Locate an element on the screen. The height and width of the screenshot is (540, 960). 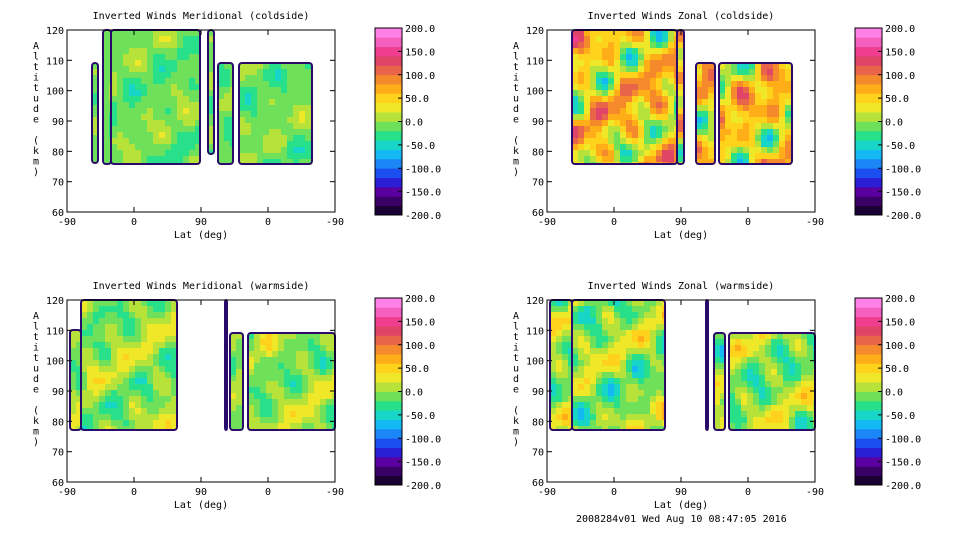
colorbar-tick-label: 150.0 is located at coordinates (900, 322).